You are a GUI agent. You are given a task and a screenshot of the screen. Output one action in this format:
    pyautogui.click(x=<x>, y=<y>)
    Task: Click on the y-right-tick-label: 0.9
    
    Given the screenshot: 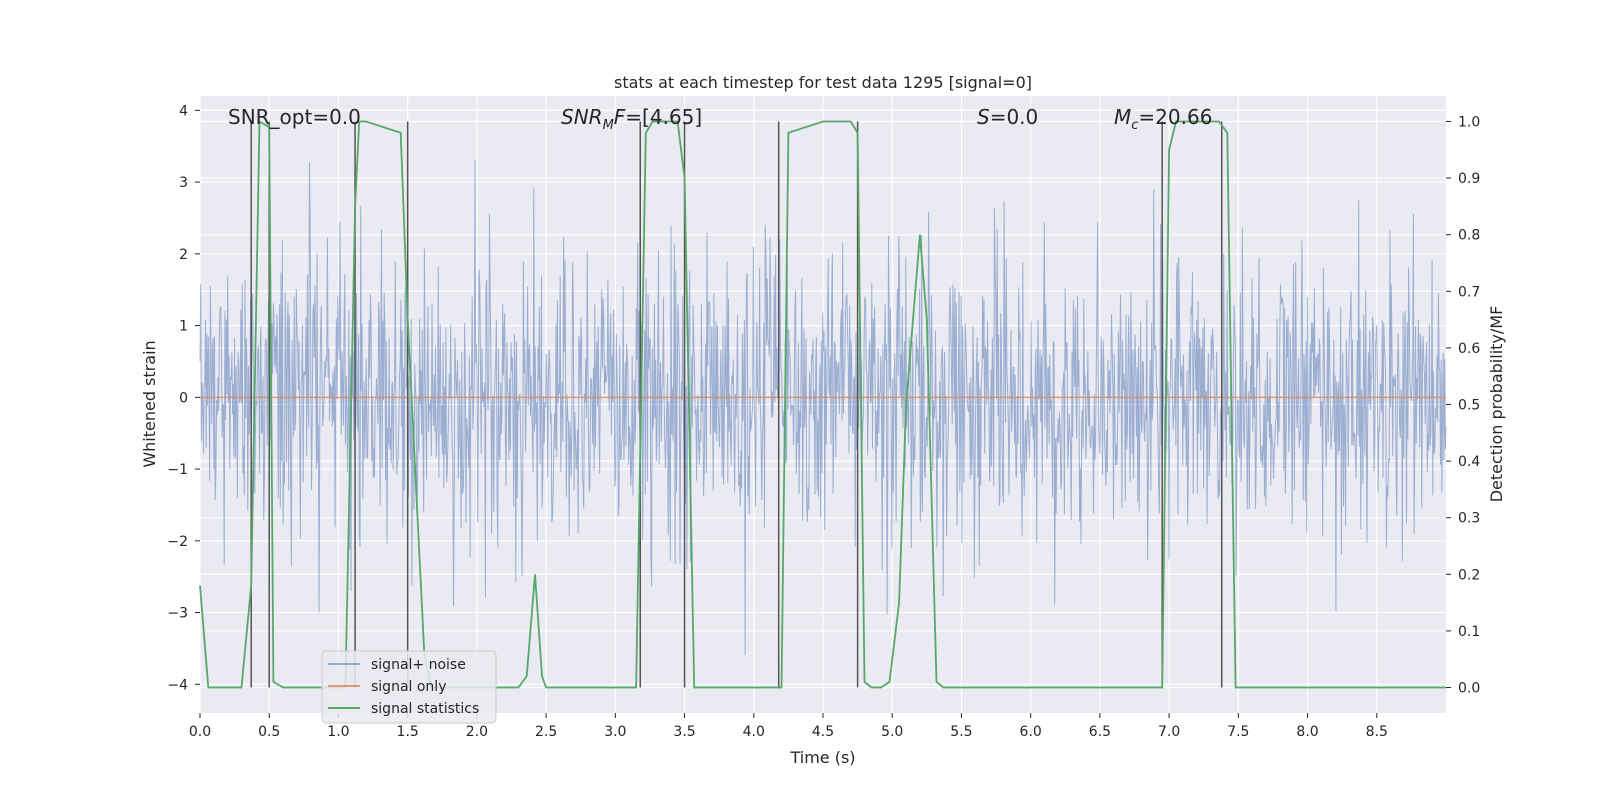 What is the action you would take?
    pyautogui.click(x=1469, y=179)
    